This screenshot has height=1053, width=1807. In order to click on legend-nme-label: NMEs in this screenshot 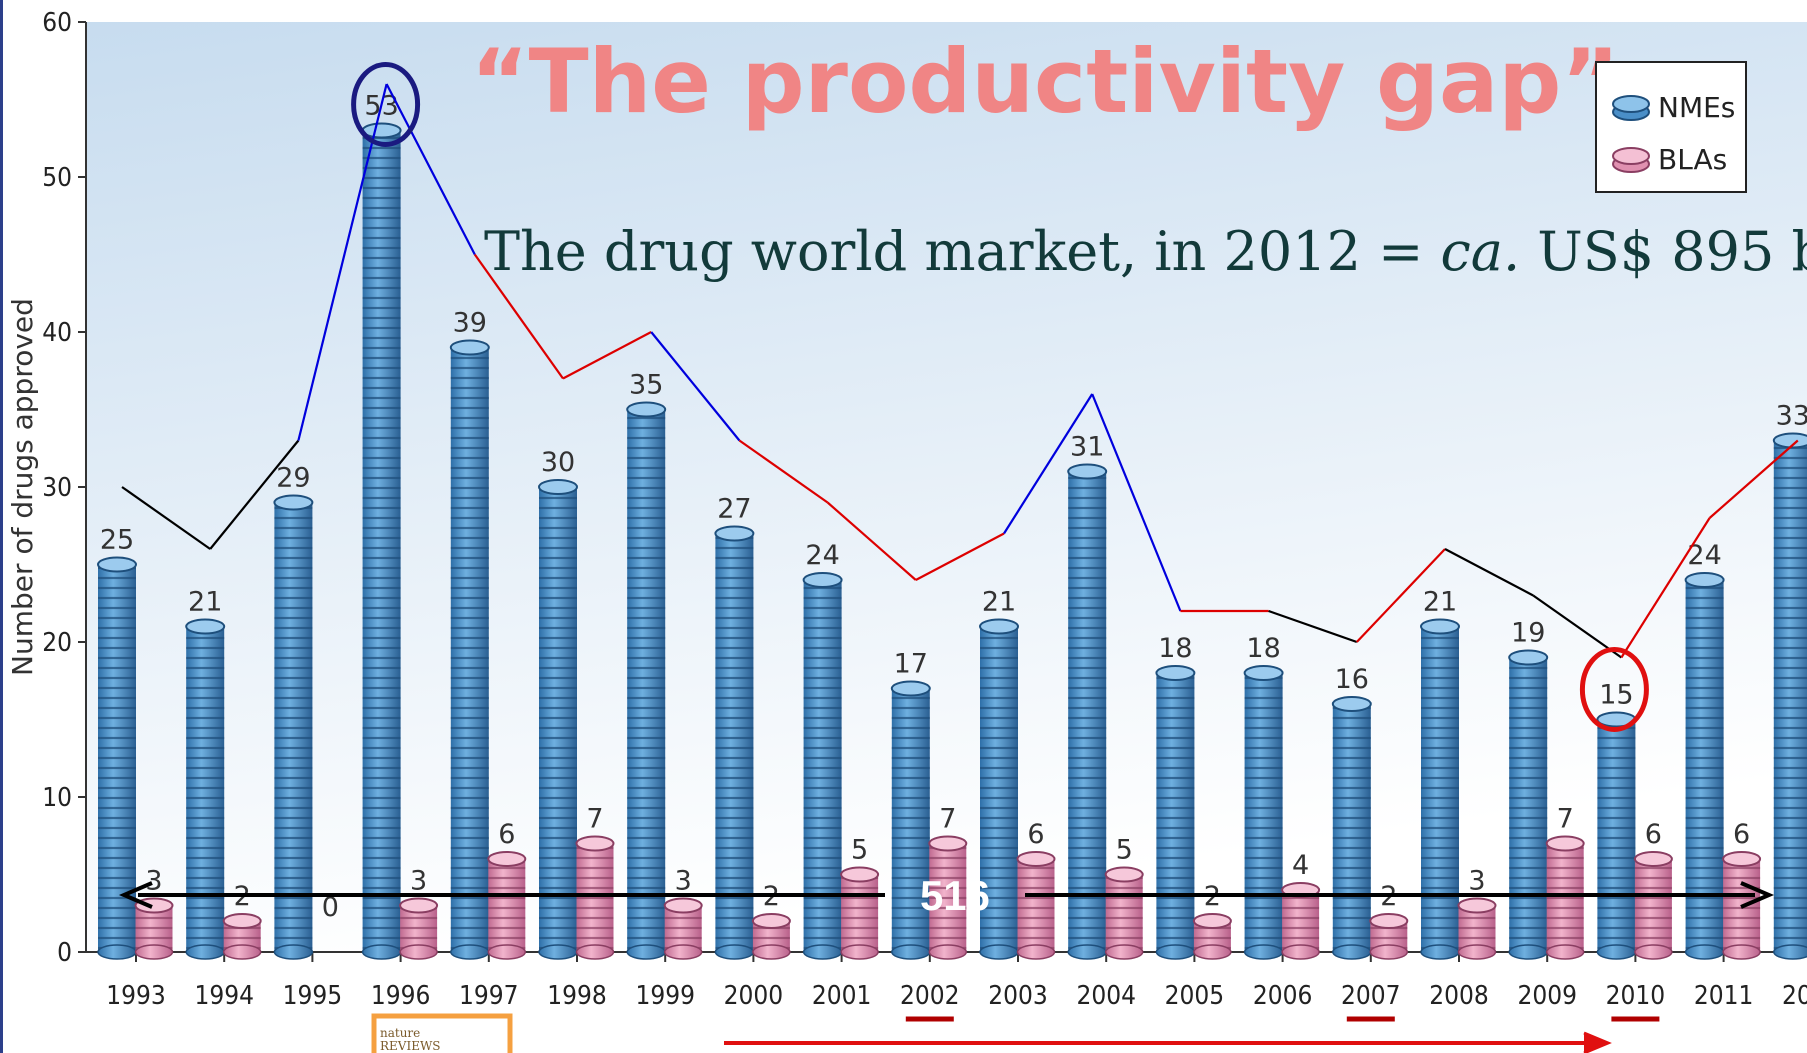, I will do `click(1696, 107)`.